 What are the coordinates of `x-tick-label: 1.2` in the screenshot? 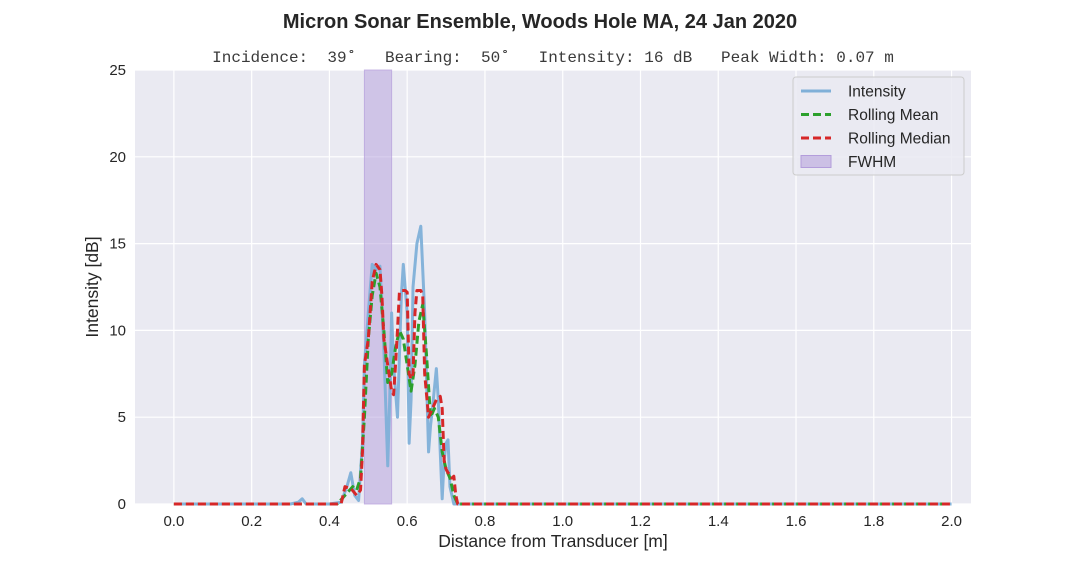 It's located at (640, 521).